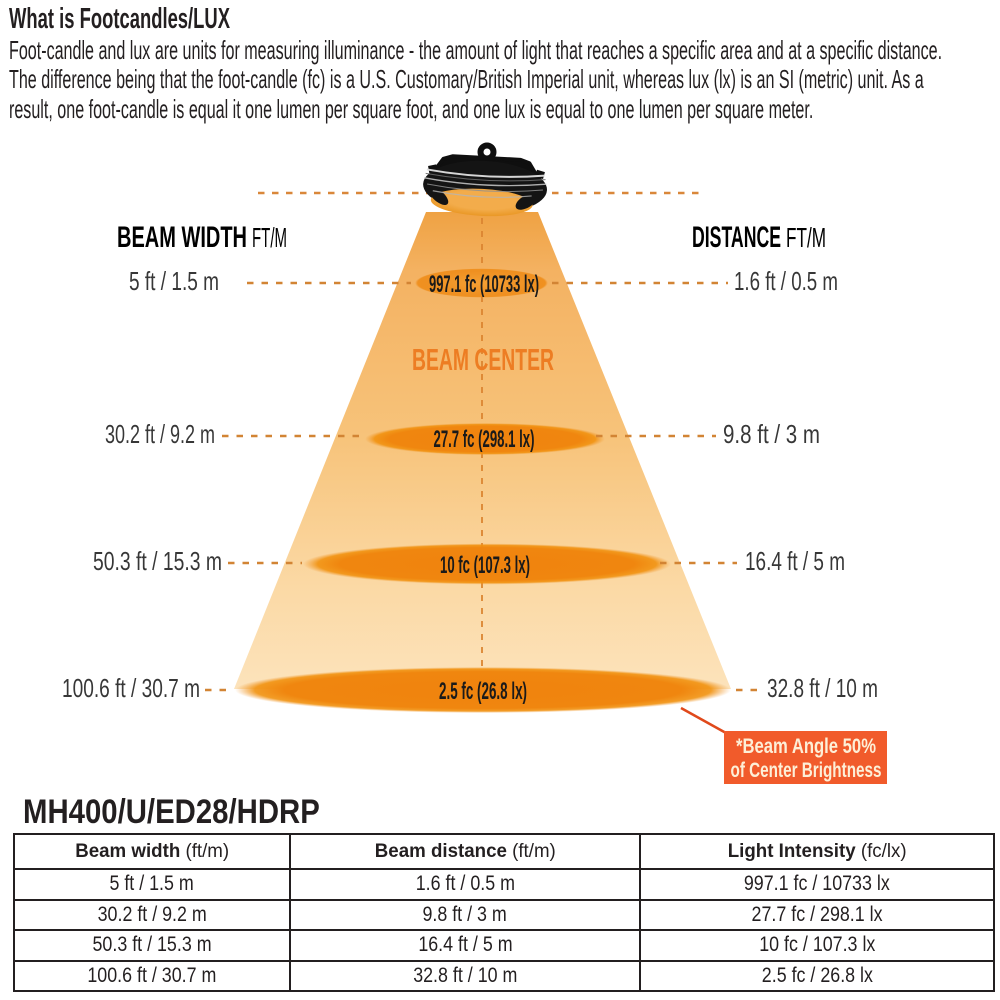 This screenshot has width=1000, height=1000. What do you see at coordinates (484, 439) in the screenshot?
I see `svg-text: 27.7 fc (298.1 lx)` at bounding box center [484, 439].